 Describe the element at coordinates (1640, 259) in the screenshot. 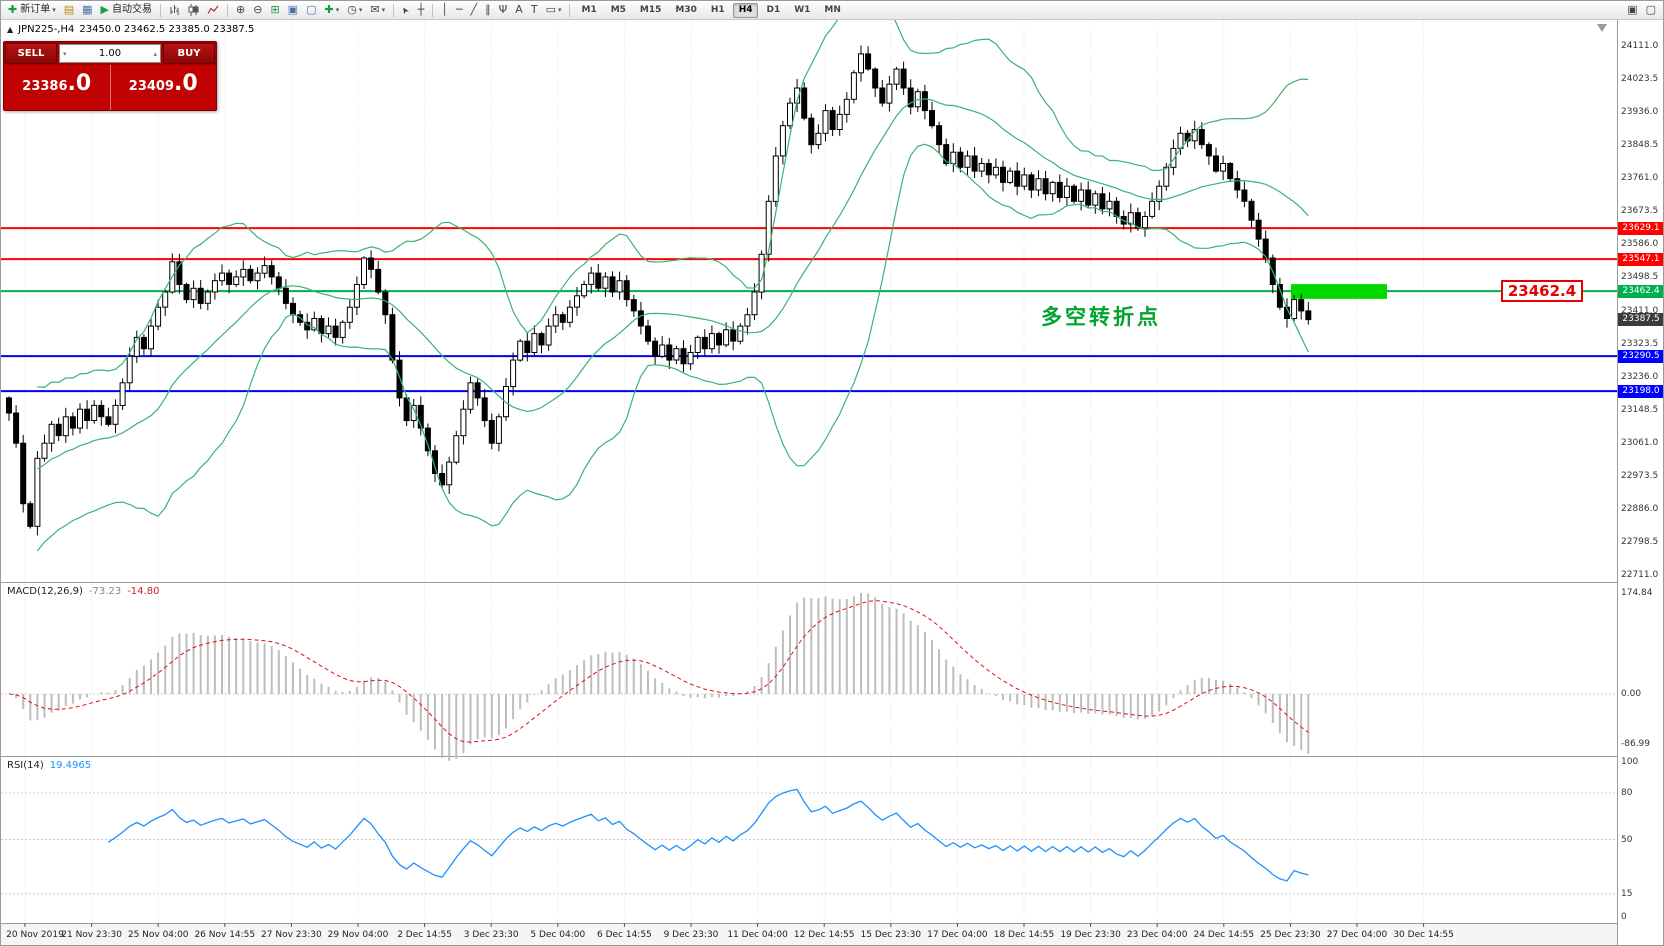

I see `price-level-tag: 23547.1` at that location.